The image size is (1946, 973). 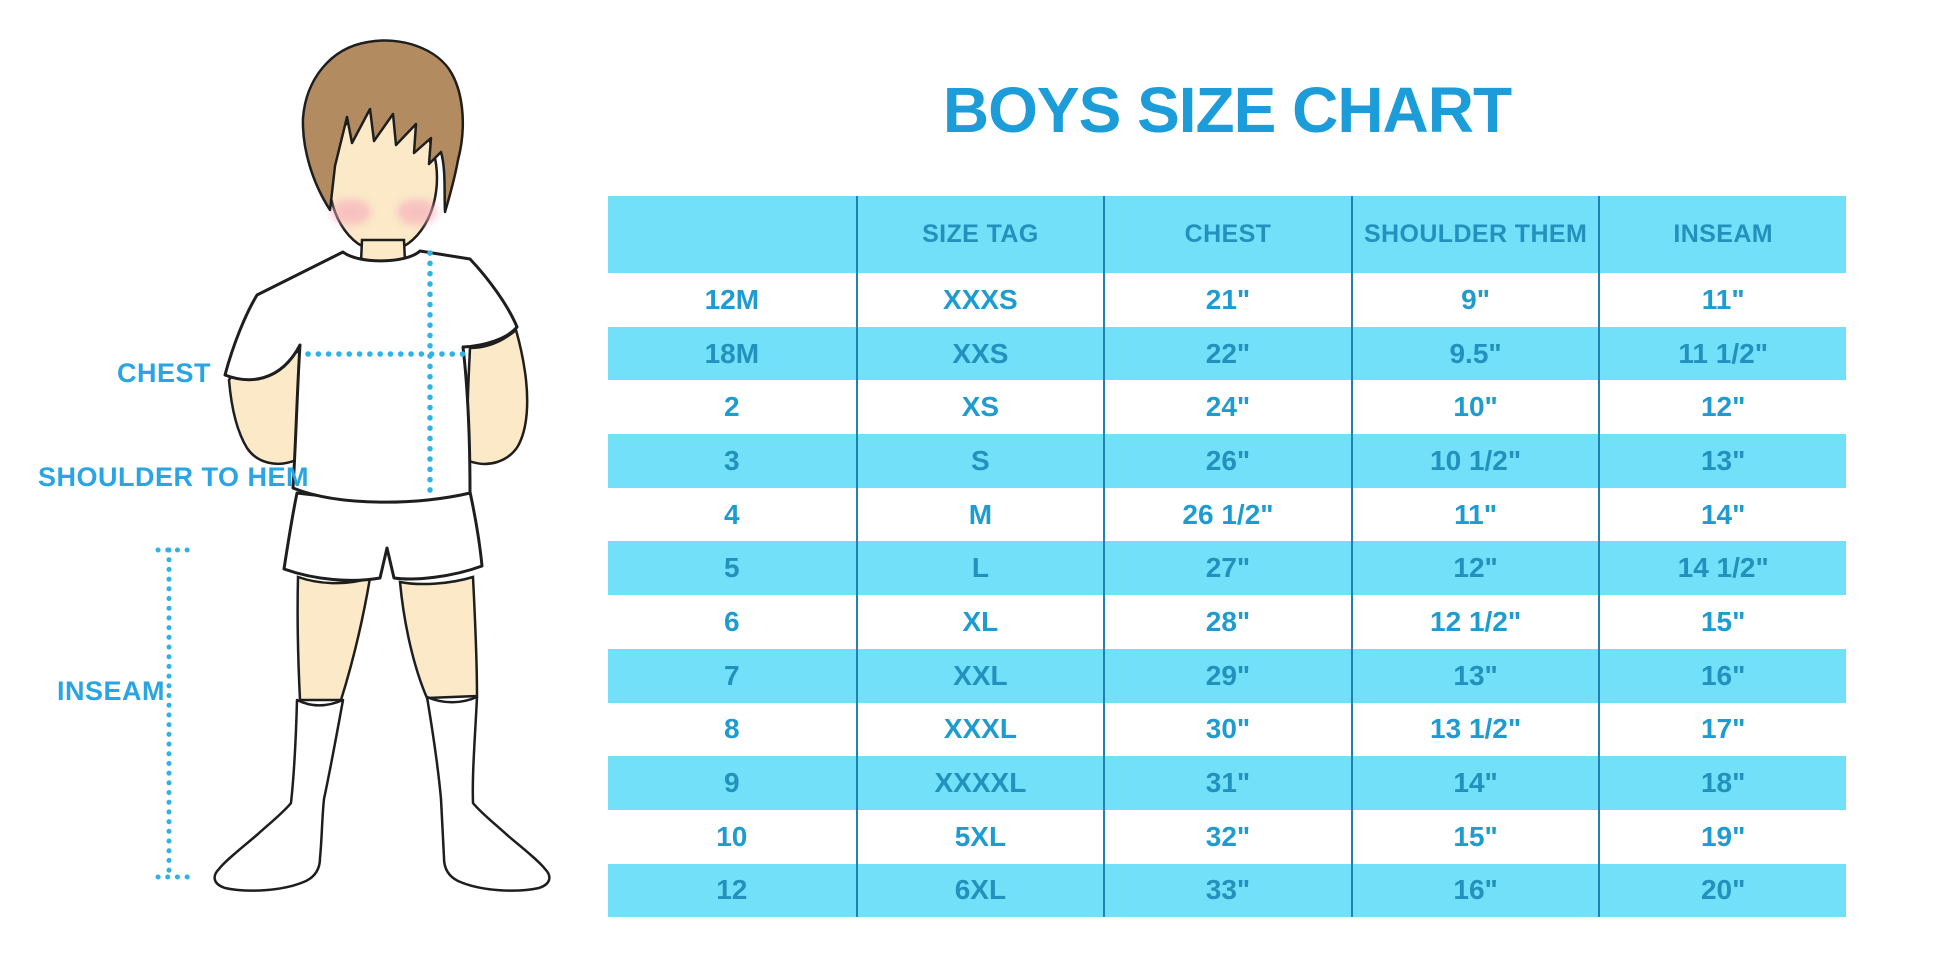 What do you see at coordinates (438, 637) in the screenshot?
I see `leg-right` at bounding box center [438, 637].